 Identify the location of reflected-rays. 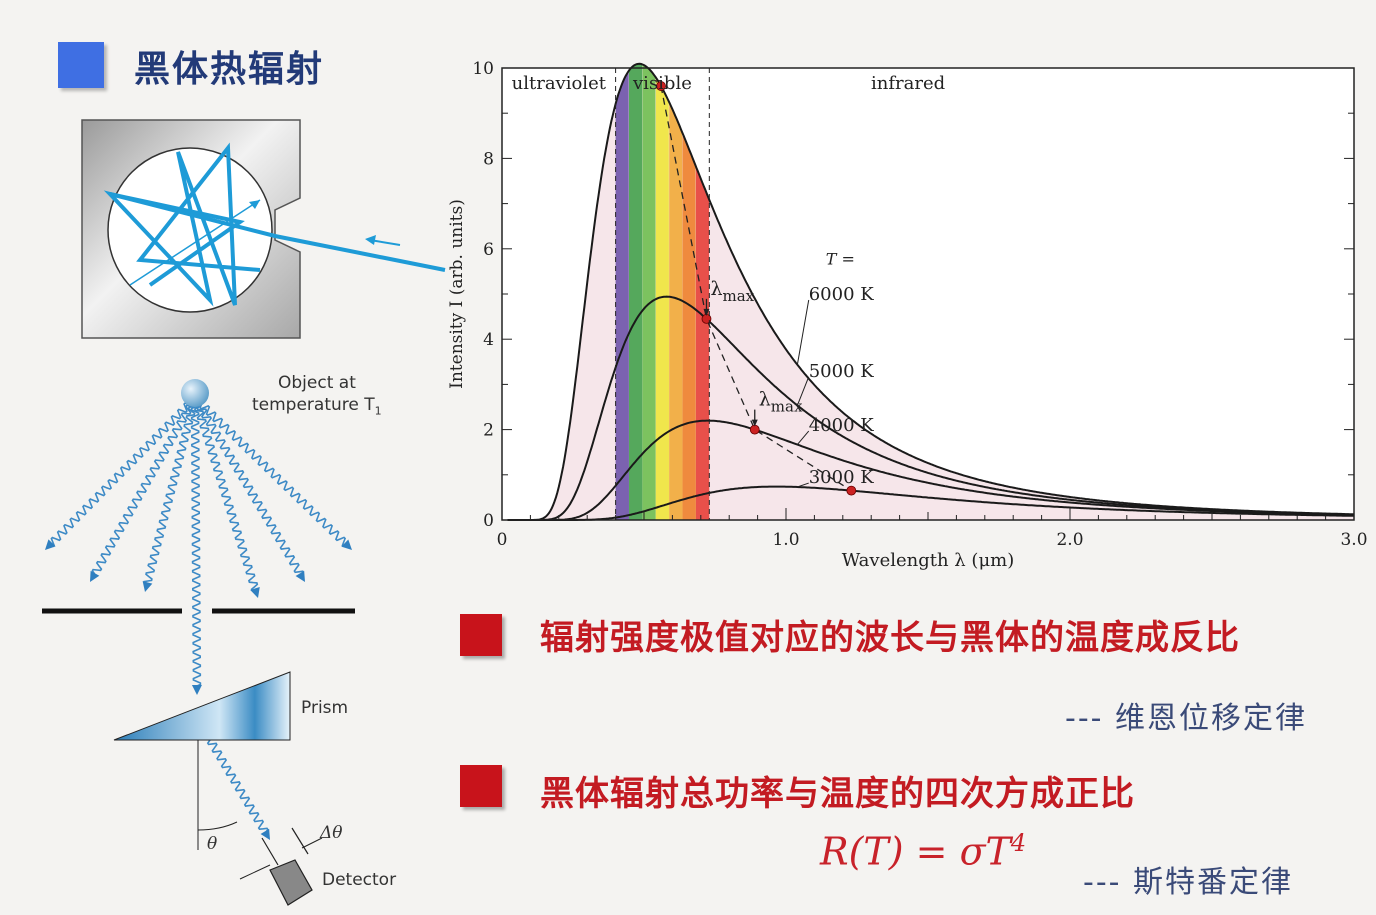
(274, 224).